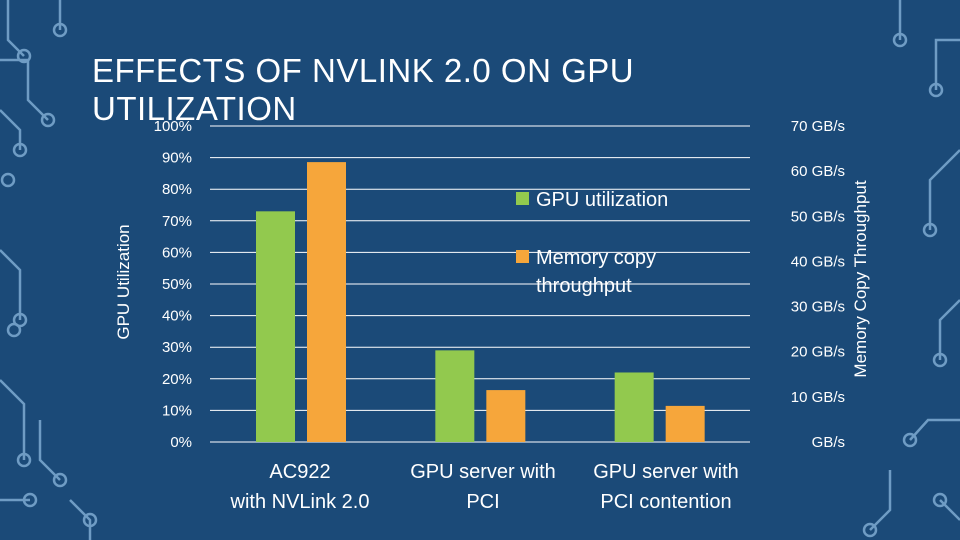  What do you see at coordinates (177, 158) in the screenshot?
I see `left-tick-label: 90%` at bounding box center [177, 158].